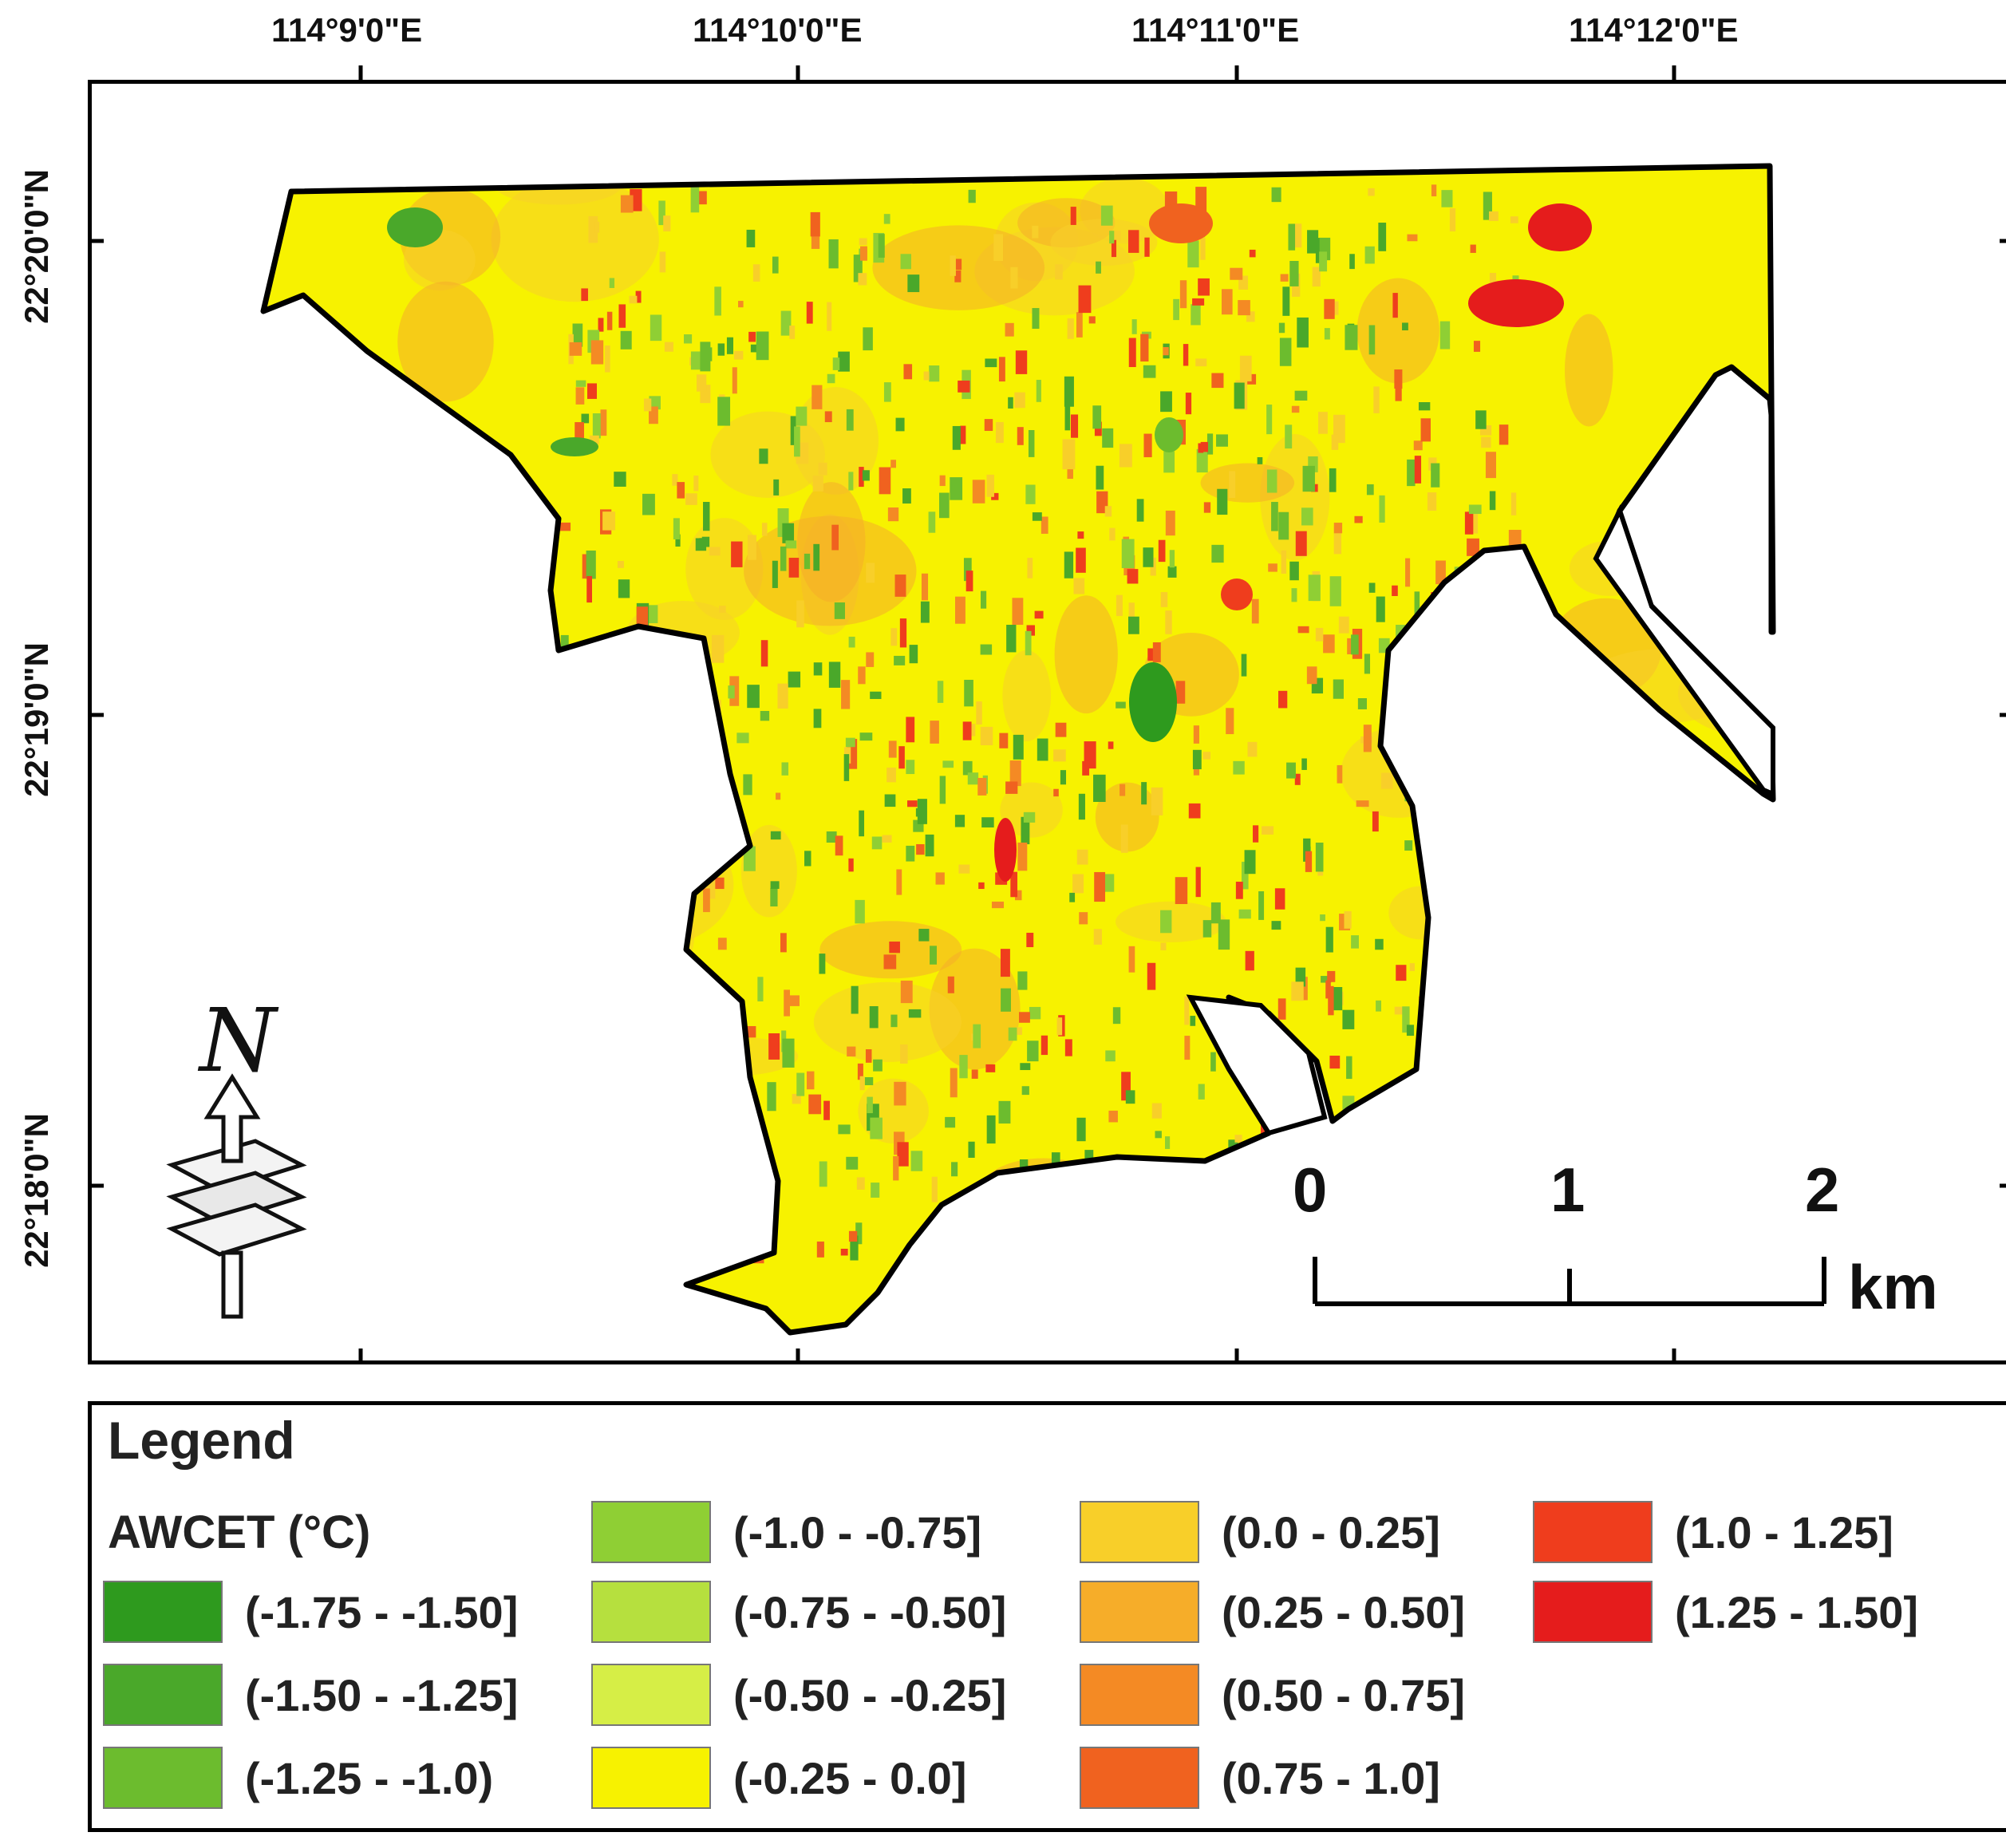 The image size is (2006, 1848). Describe the element at coordinates (1344, 1694) in the screenshot. I see `legend-label: (0.50 - 0.75]` at that location.